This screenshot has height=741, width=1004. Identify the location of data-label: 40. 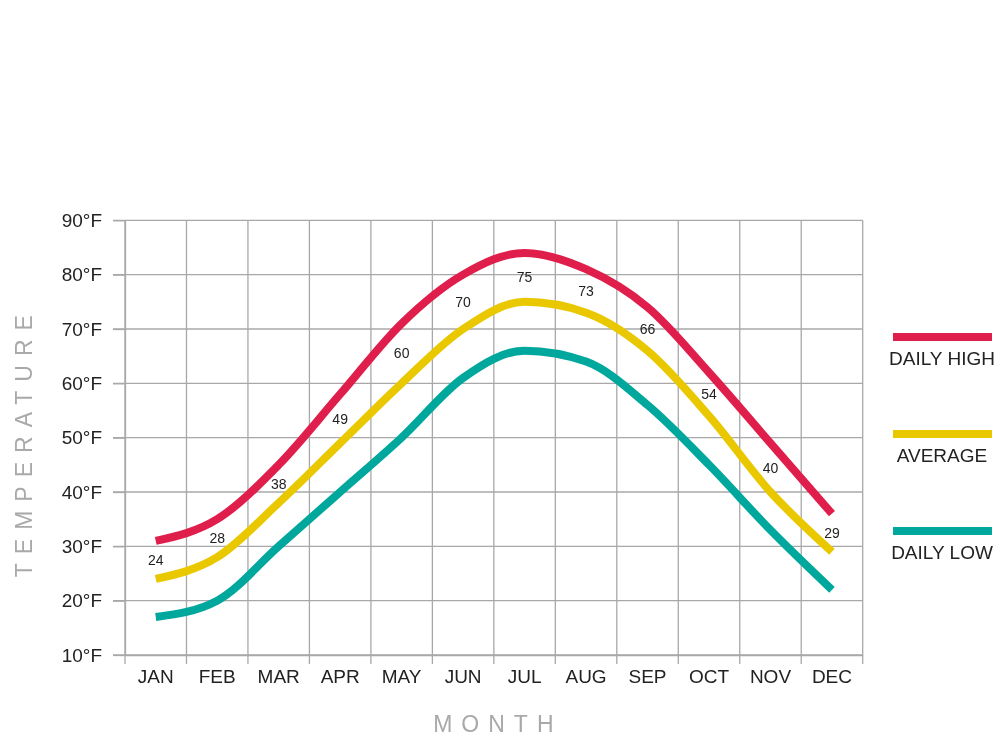
(770, 467).